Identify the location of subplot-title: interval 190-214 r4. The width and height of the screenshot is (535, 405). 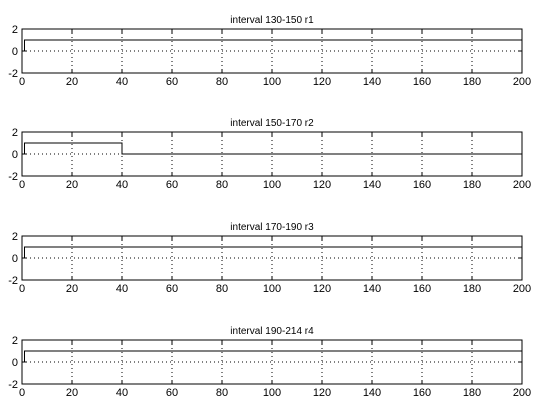
(272, 331).